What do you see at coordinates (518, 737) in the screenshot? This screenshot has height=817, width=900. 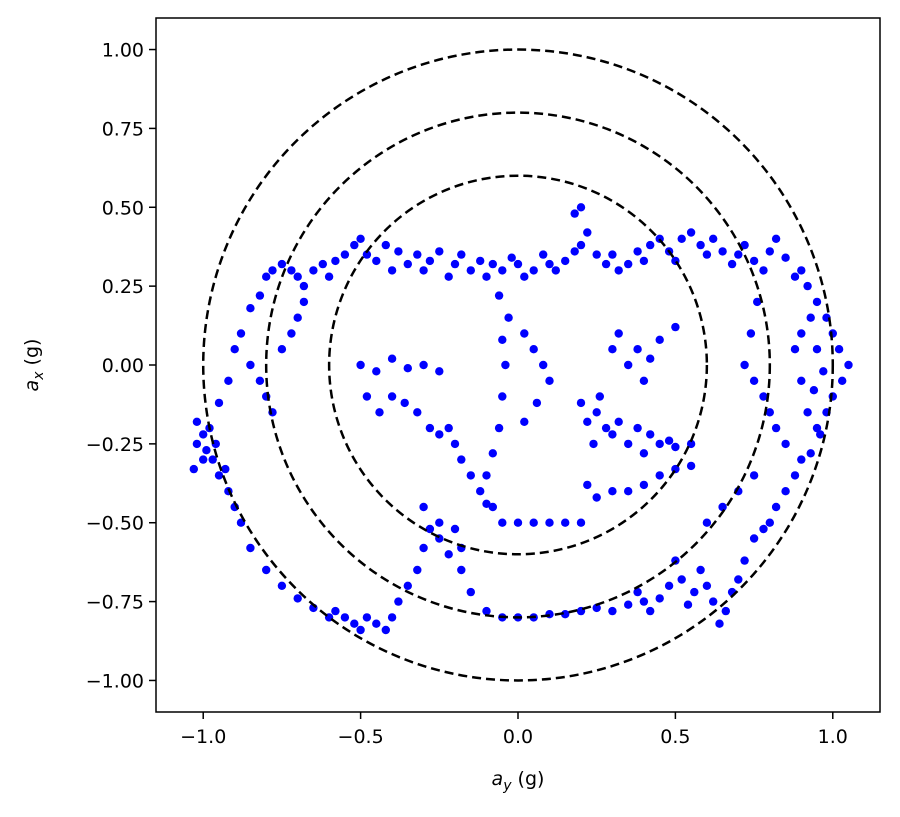 I see `x-tick-label: 0.0` at bounding box center [518, 737].